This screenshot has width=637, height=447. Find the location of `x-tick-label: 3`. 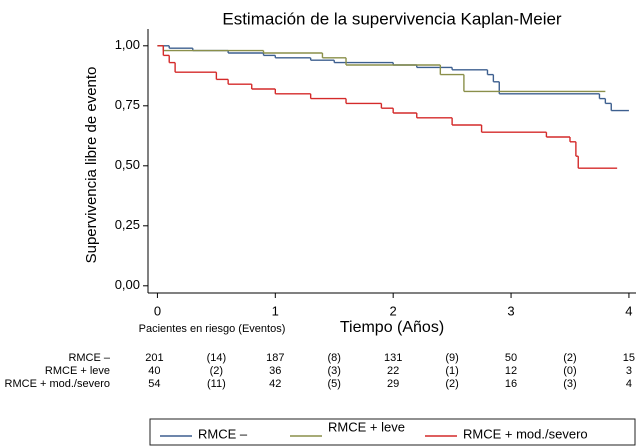

x-tick-label: 3 is located at coordinates (510, 310).